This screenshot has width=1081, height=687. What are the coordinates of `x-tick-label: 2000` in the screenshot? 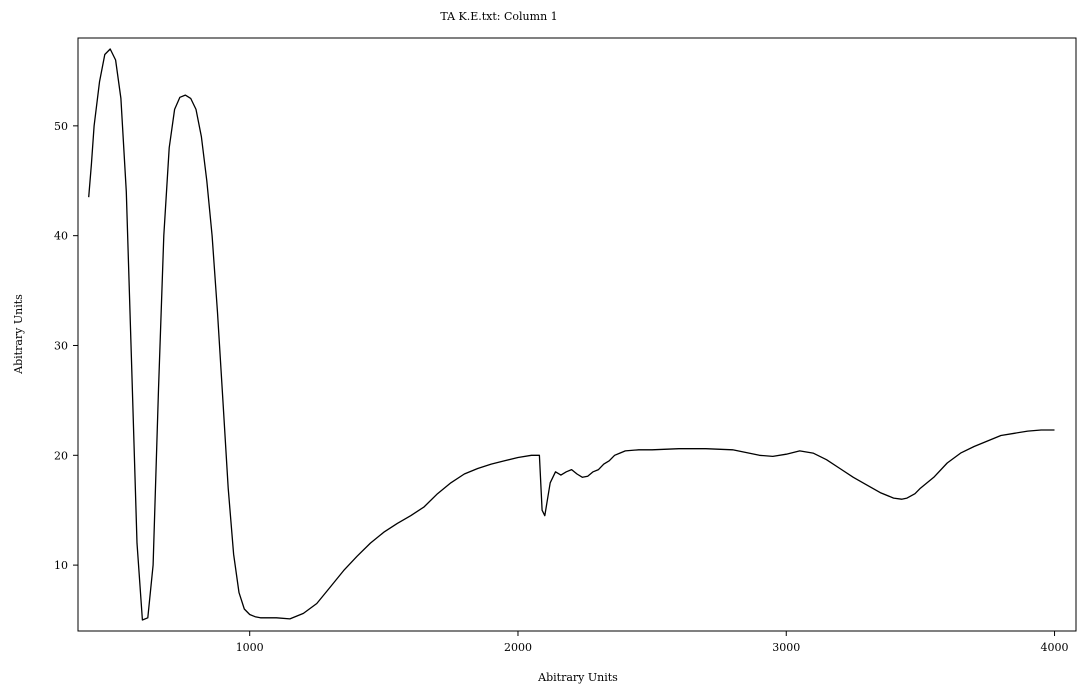 It's located at (518, 647).